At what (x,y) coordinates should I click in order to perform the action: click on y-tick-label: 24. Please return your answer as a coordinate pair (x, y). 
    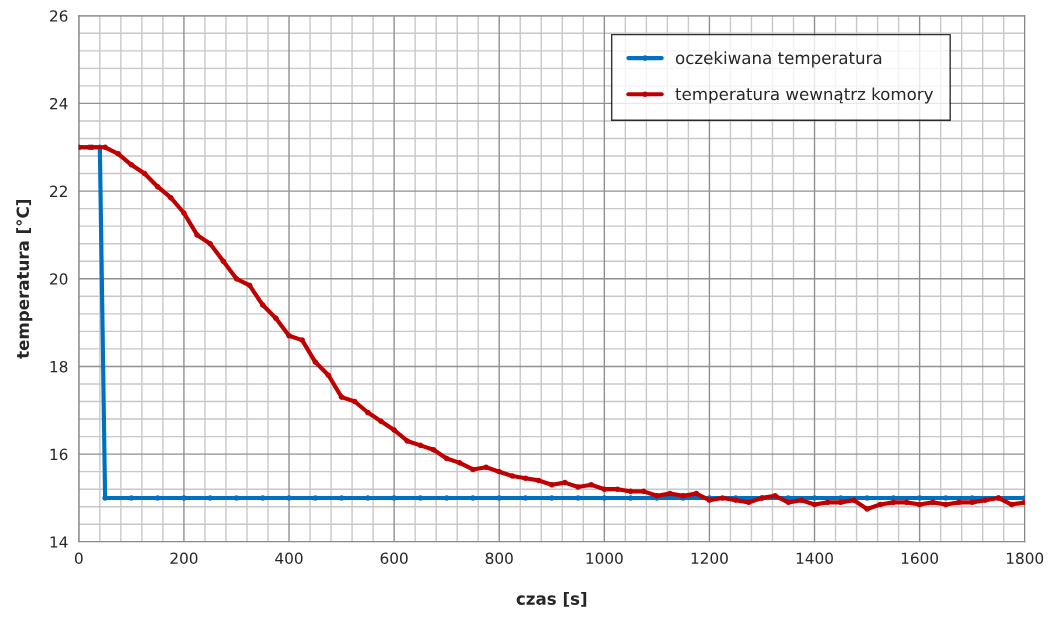
    Looking at the image, I should click on (59, 103).